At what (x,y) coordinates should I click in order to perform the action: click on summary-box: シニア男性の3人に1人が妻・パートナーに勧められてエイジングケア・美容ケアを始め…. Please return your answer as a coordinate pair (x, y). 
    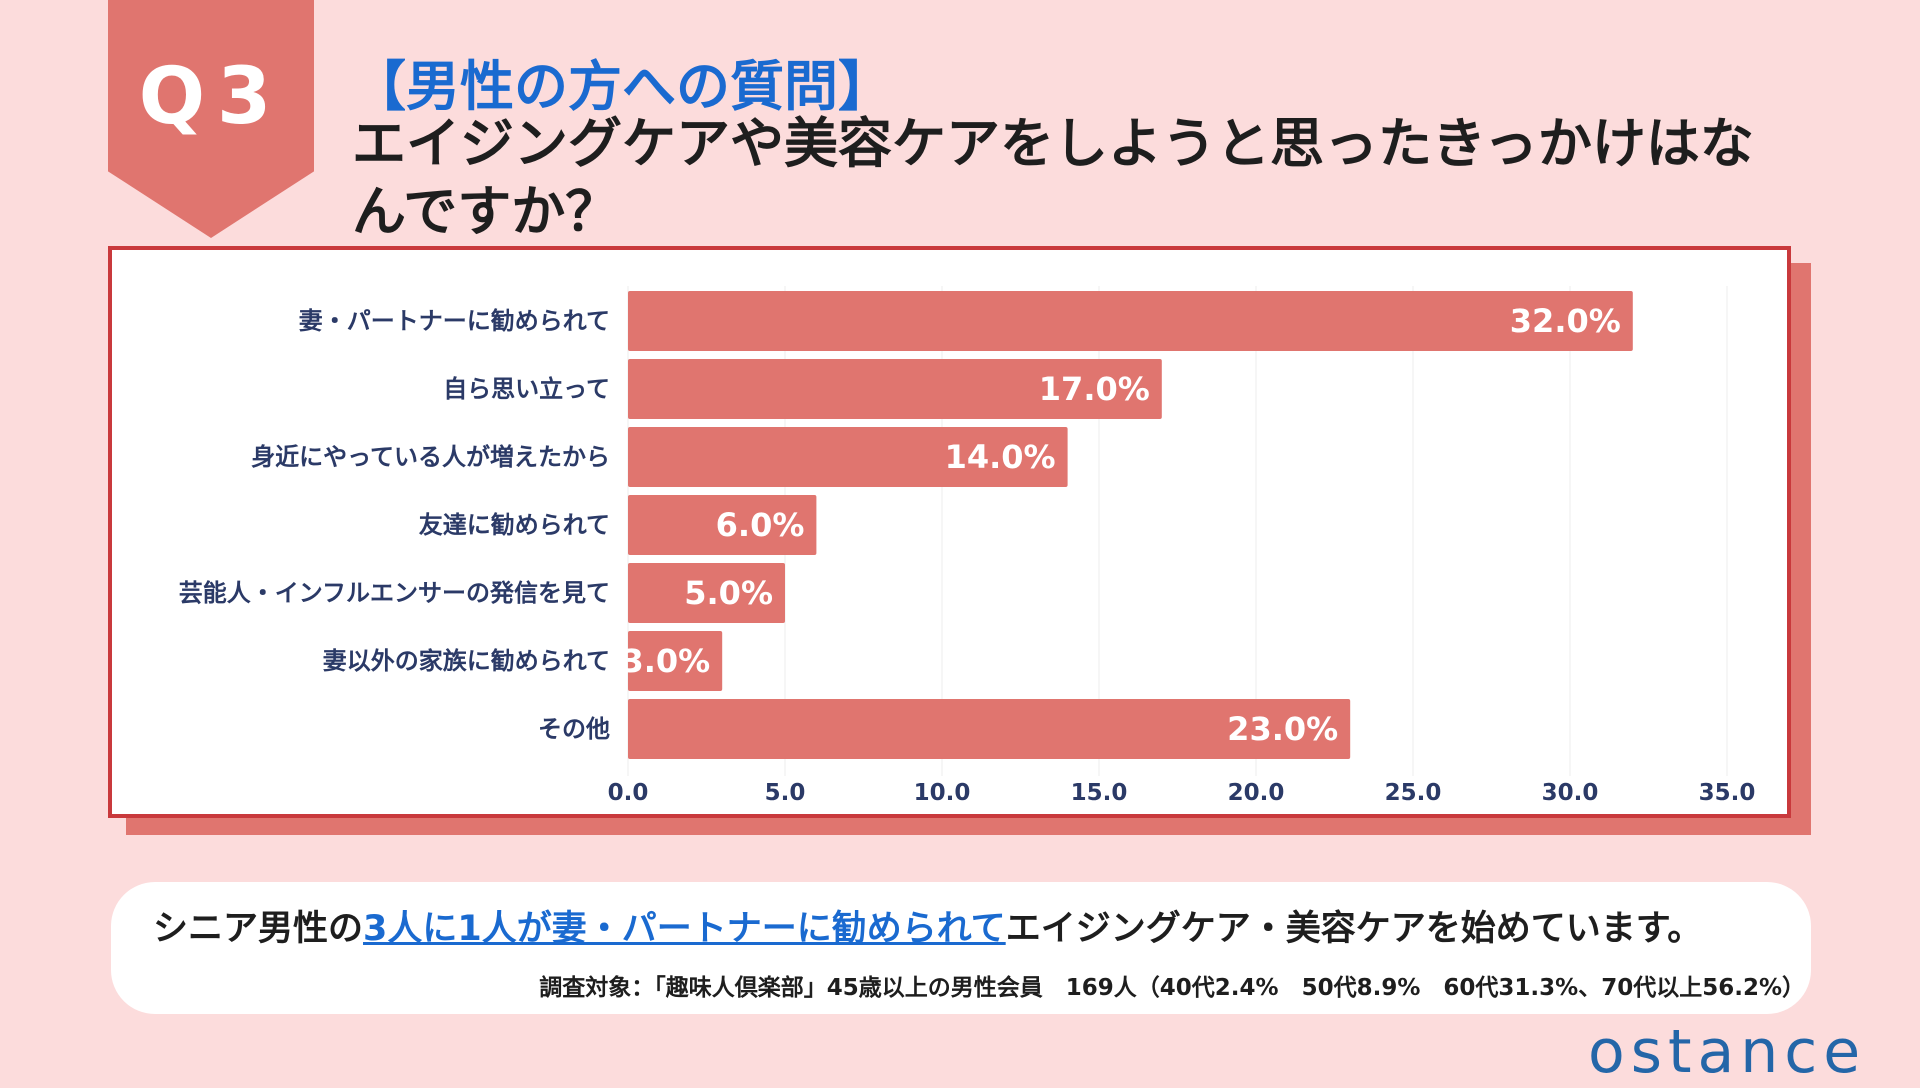
    Looking at the image, I should click on (961, 948).